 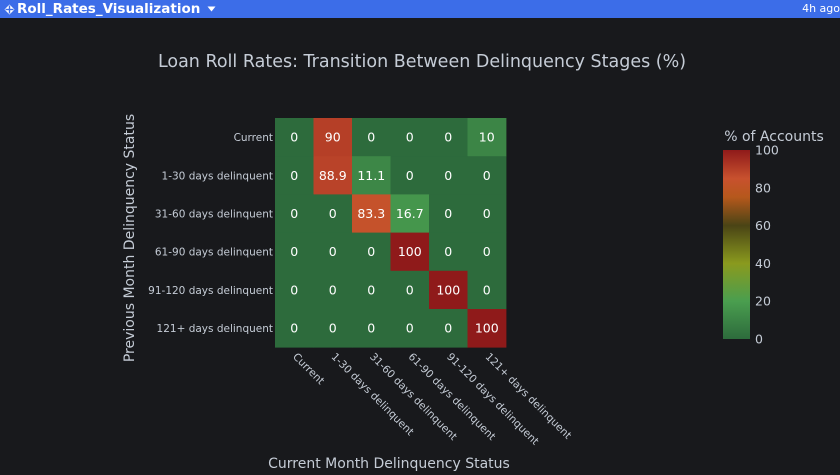 I want to click on x-axis-title: Current Month Delinquency Status, so click(x=389, y=464).